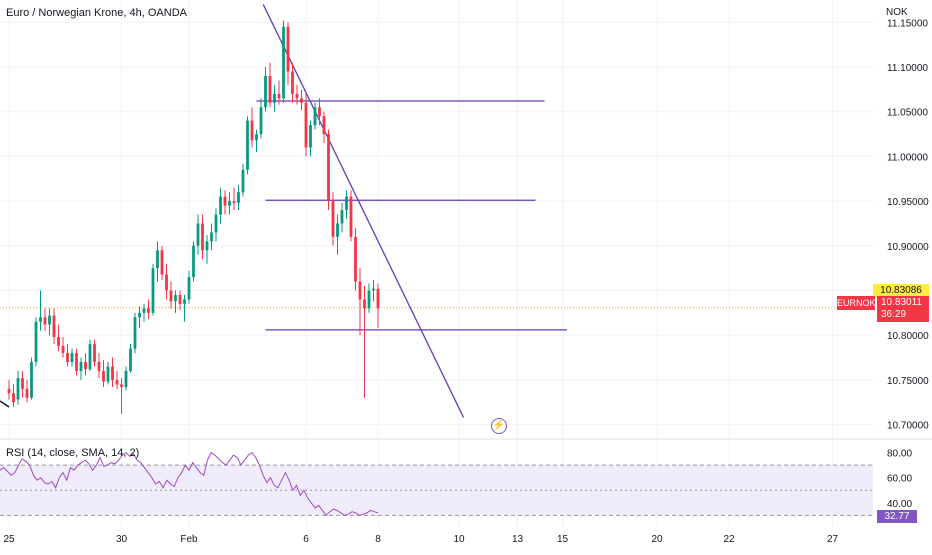  I want to click on rsi-title: RSI (14, close, SMA, 14, 2), so click(73, 453).